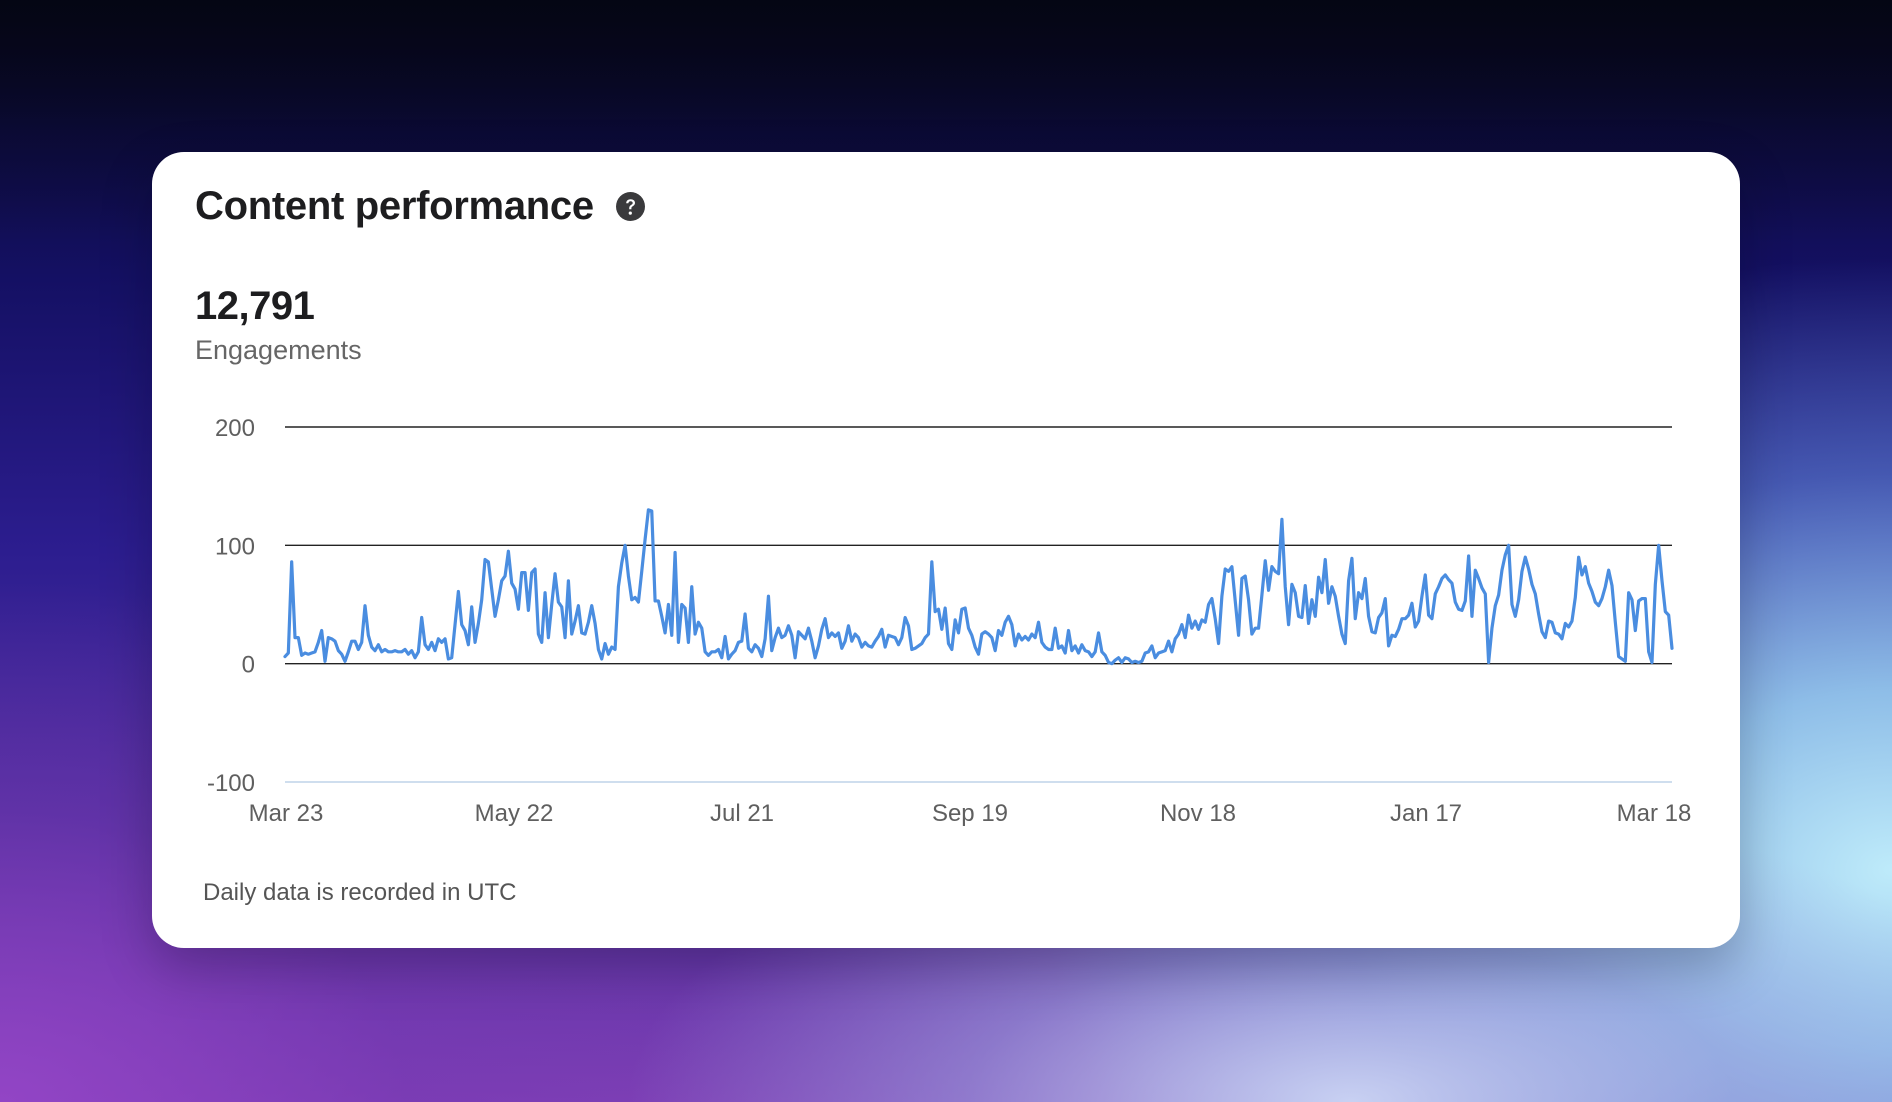  I want to click on question-circle-icon, so click(630, 206).